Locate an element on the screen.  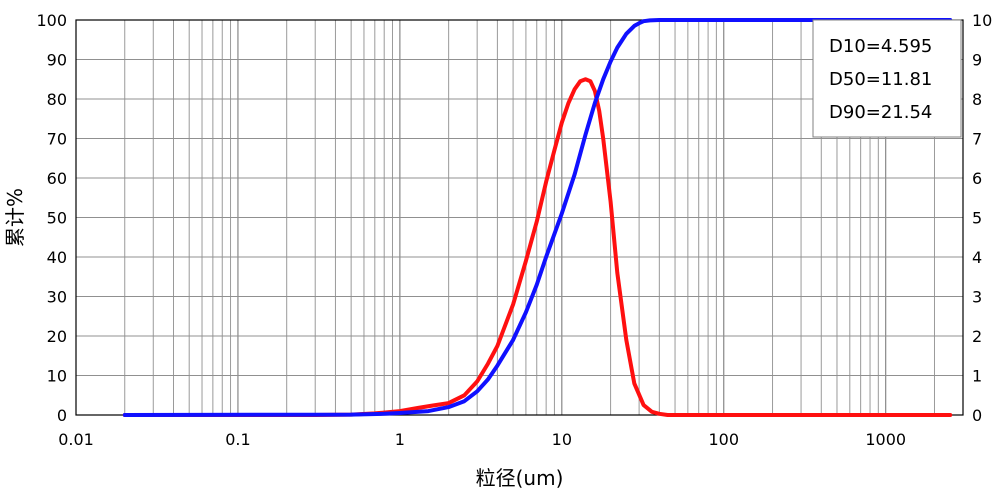
y-right-tick-label: 6 is located at coordinates (977, 178).